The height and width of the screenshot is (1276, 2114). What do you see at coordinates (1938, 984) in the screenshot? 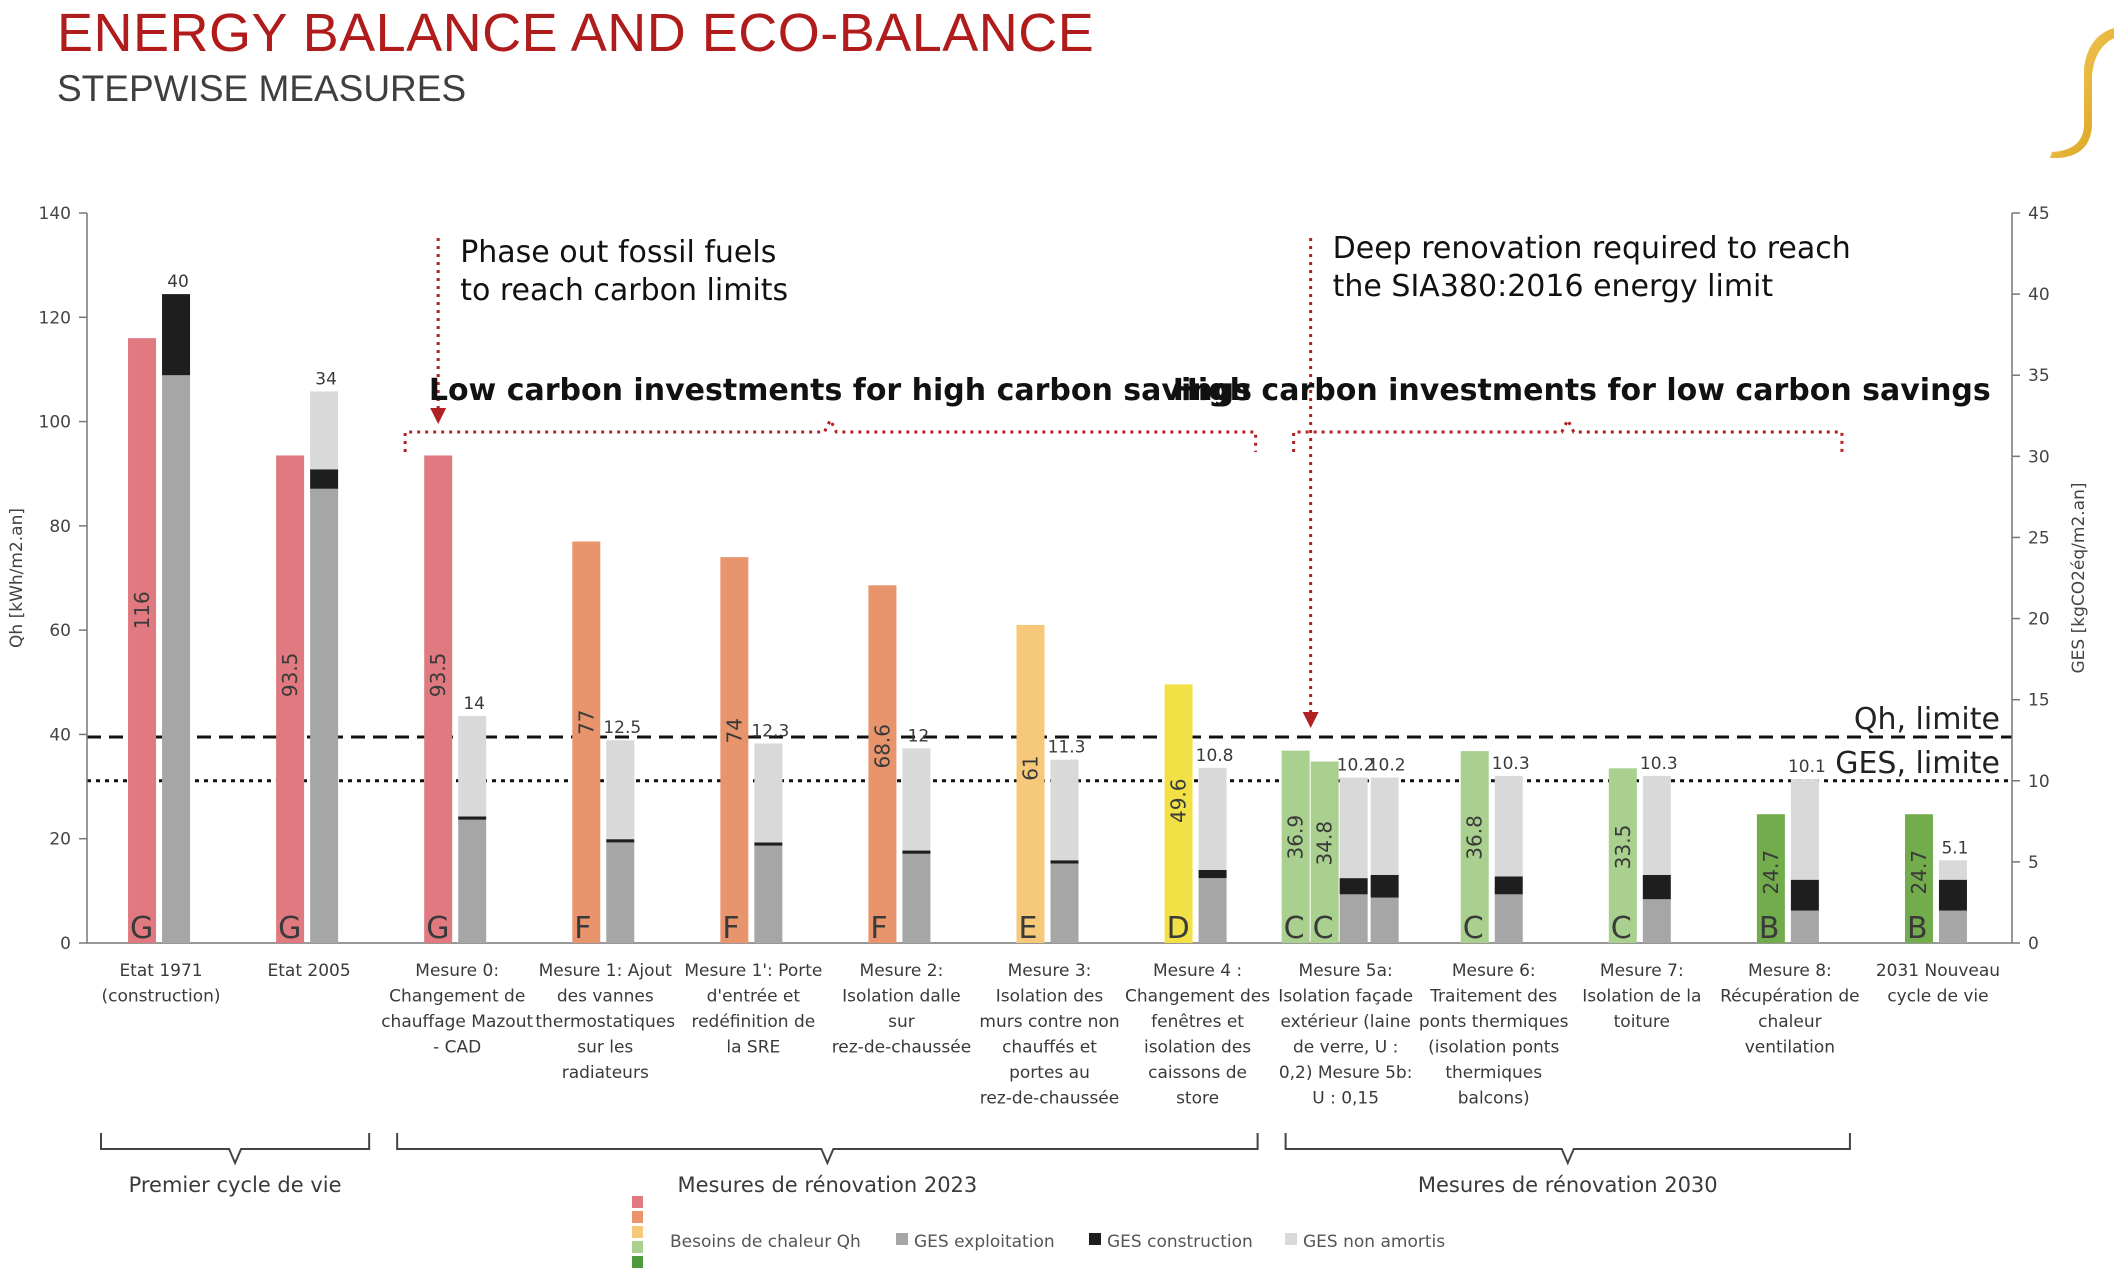
I see `category-label: 2031 Nouveau cycle de vie` at bounding box center [1938, 984].